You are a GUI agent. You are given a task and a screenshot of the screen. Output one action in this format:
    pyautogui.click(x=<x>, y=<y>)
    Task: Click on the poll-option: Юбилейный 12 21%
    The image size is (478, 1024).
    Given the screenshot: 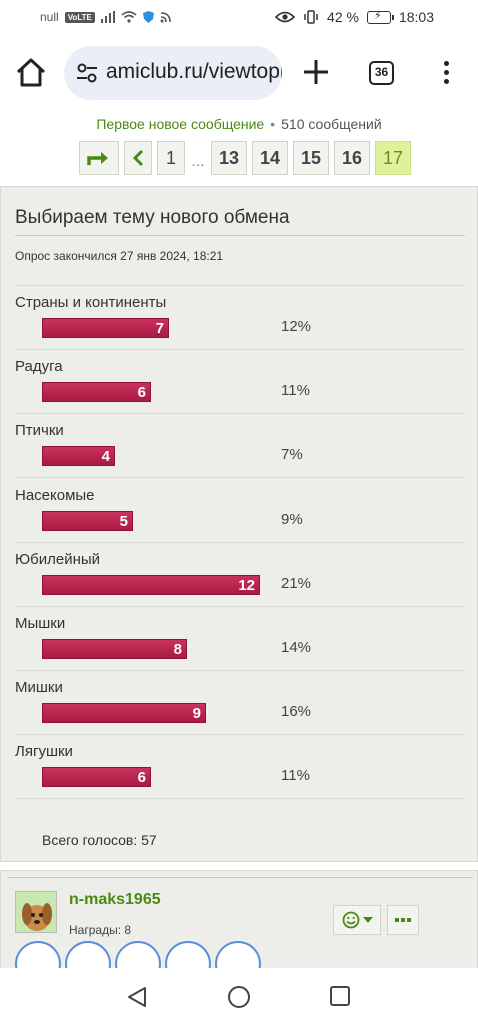 What is the action you would take?
    pyautogui.click(x=240, y=575)
    